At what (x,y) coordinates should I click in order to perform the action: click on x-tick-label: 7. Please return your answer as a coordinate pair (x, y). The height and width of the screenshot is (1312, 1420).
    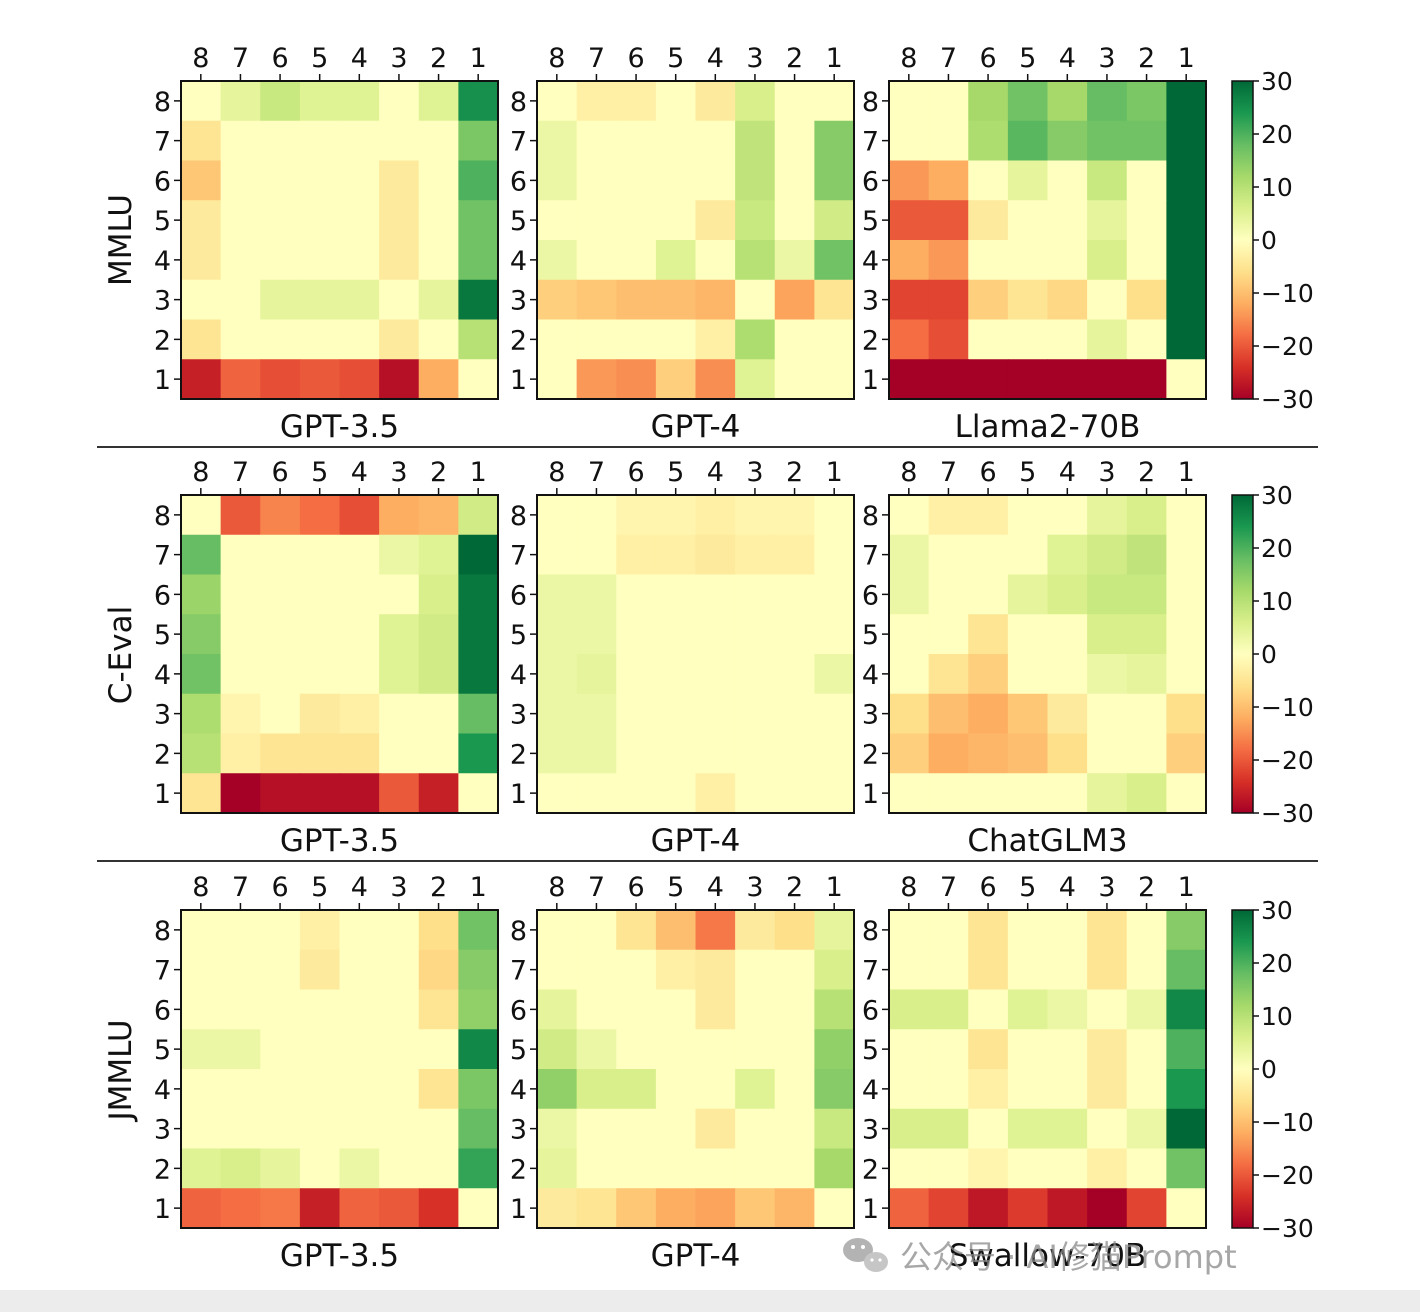
    Looking at the image, I should click on (240, 887).